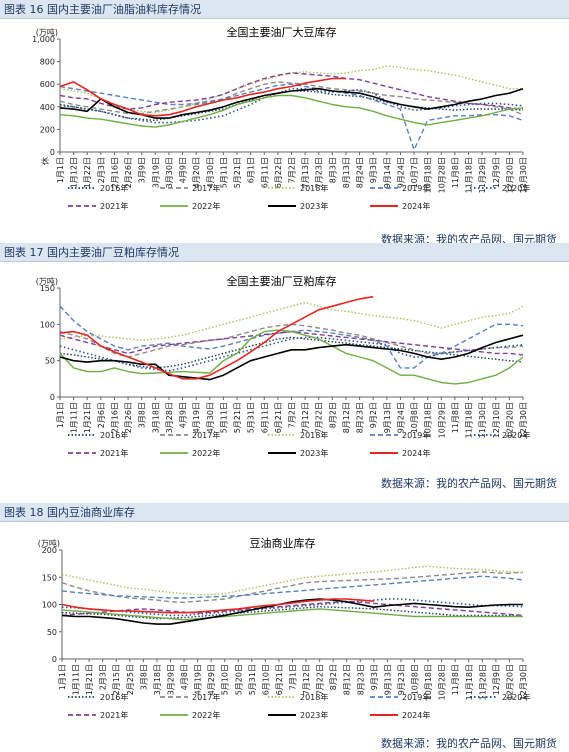 The image size is (569, 752). I want to click on legend-label: 2024年, so click(416, 206).